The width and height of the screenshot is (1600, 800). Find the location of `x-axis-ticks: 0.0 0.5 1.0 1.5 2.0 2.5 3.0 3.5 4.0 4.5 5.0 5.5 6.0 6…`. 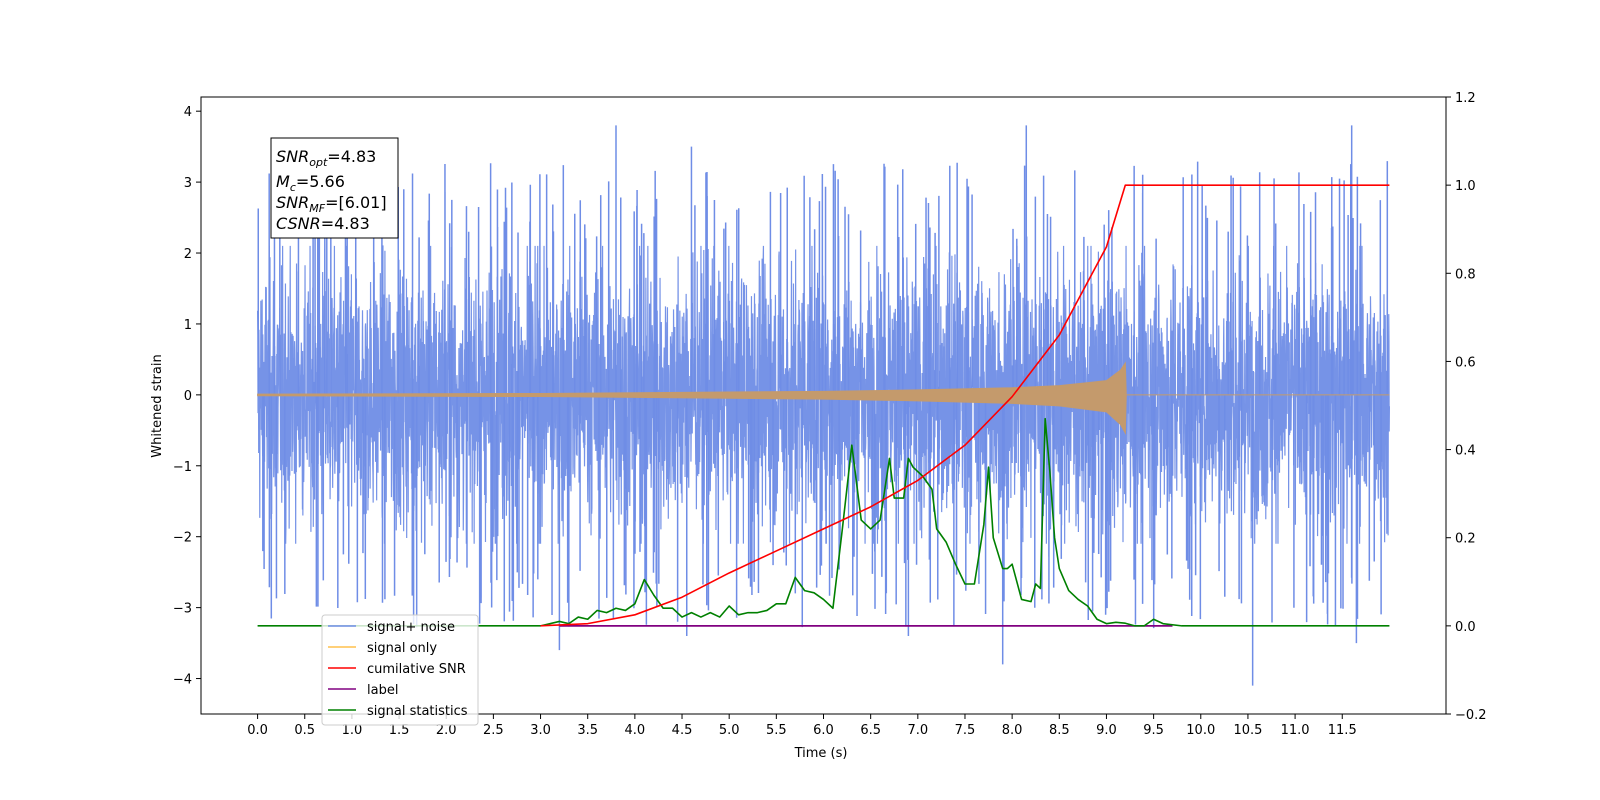

x-axis-ticks: 0.0 0.5 1.0 1.5 2.0 2.5 3.0 3.5 4.0 4.5 5.0 5.5 6.0 6… is located at coordinates (802, 726).